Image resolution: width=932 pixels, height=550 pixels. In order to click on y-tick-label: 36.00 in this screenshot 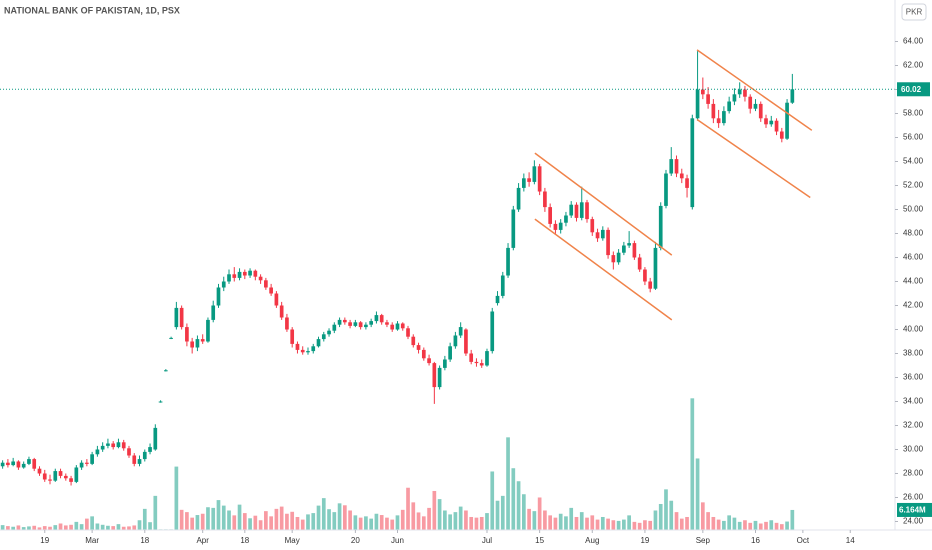, I will do `click(913, 377)`.